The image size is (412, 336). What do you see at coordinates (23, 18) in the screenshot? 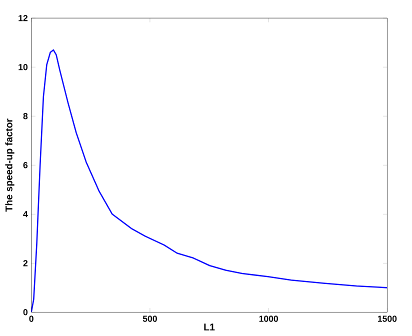
I see `y-tick-label: 12` at bounding box center [23, 18].